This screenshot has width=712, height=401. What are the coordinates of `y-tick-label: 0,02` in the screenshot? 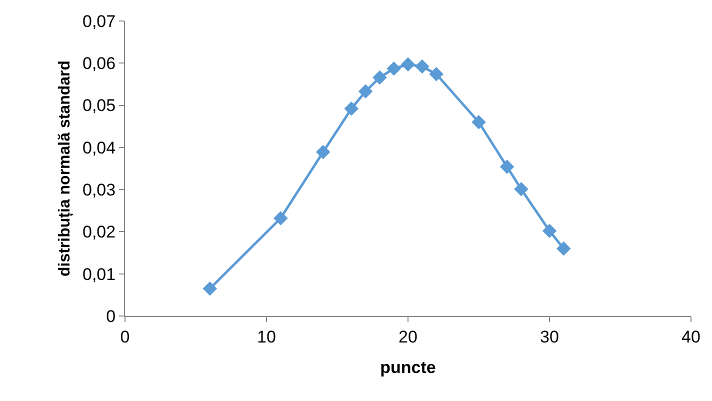 It's located at (99, 232).